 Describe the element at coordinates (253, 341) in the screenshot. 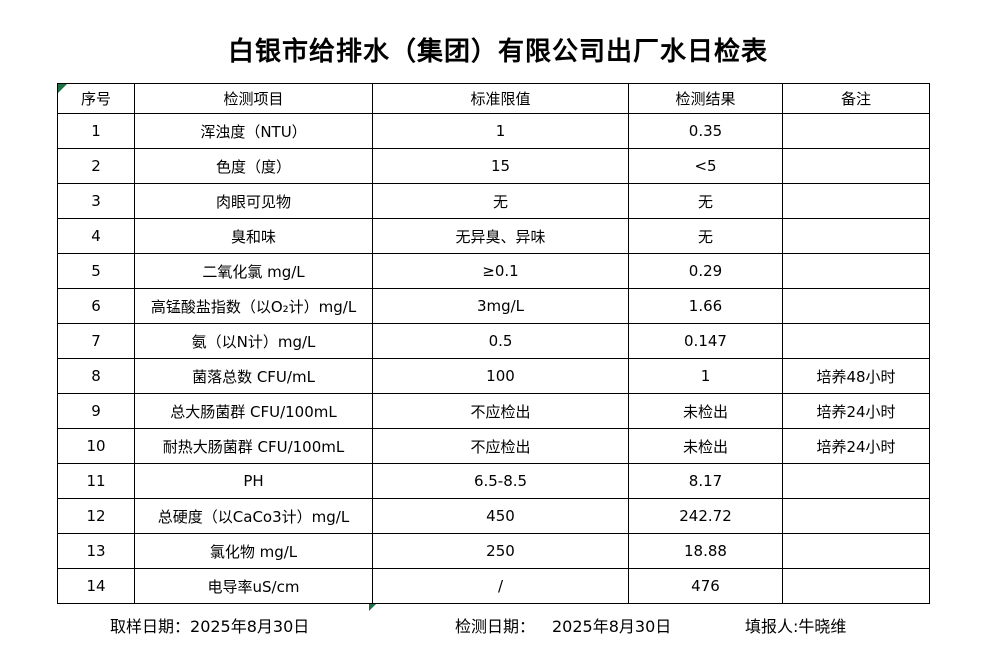

I see `cell-item-name: 氨（以N计）mg/L` at that location.